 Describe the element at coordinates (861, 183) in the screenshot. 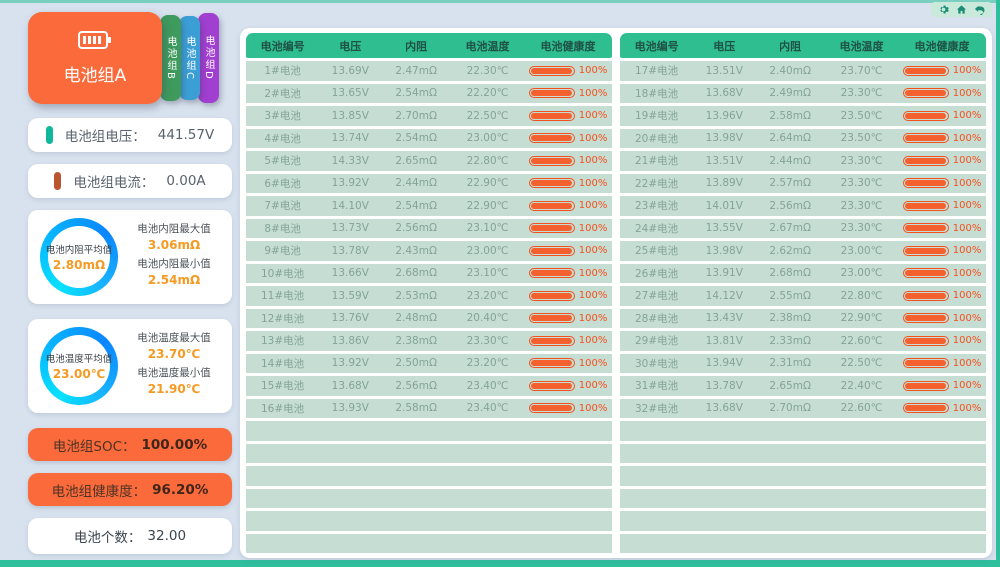

I see `cell-t: 23.30℃` at that location.